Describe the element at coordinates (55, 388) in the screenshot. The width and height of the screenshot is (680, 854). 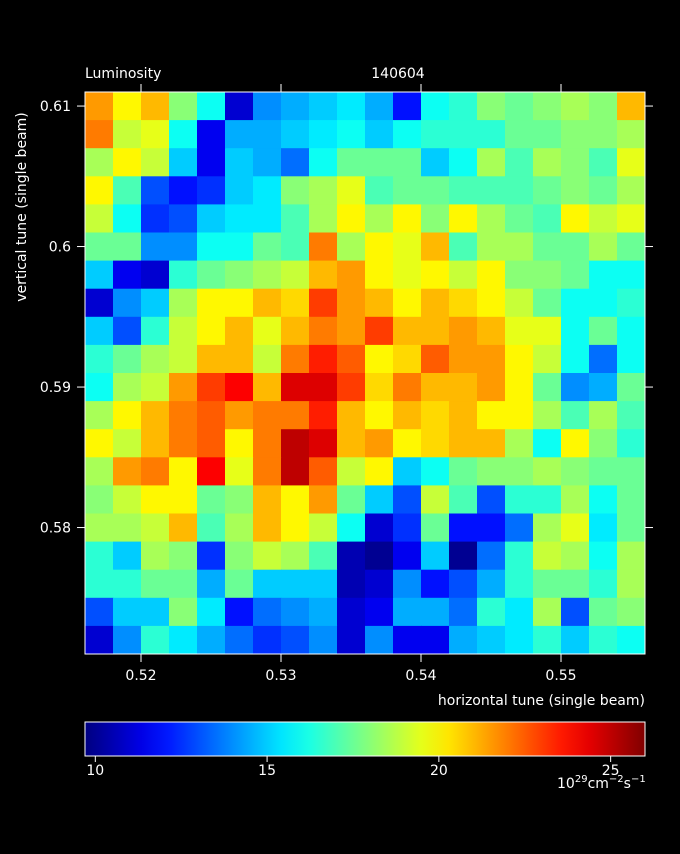
I see `y-tick-label: 0.59` at that location.